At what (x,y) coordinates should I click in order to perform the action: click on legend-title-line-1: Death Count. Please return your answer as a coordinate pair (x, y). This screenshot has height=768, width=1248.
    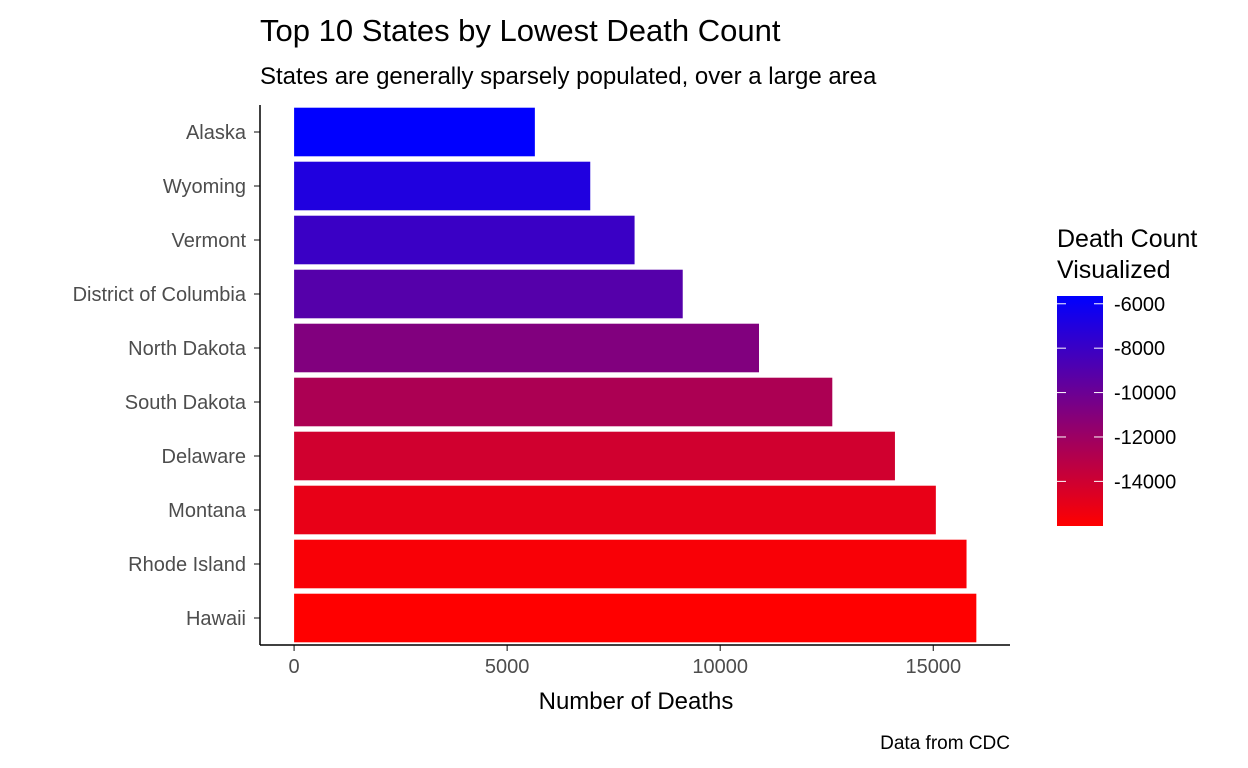
    Looking at the image, I should click on (1127, 239).